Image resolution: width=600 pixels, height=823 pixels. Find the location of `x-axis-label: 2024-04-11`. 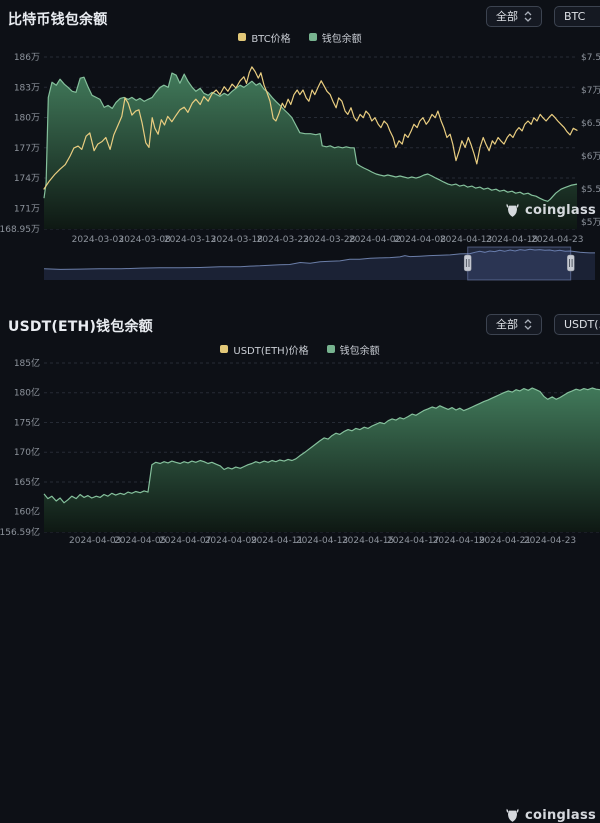

x-axis-label: 2024-04-11 is located at coordinates (277, 541).